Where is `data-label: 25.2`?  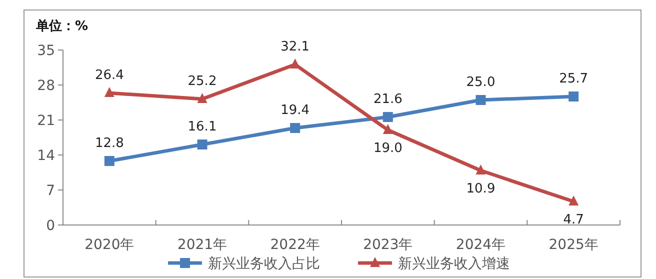
data-label: 25.2 is located at coordinates (202, 81).